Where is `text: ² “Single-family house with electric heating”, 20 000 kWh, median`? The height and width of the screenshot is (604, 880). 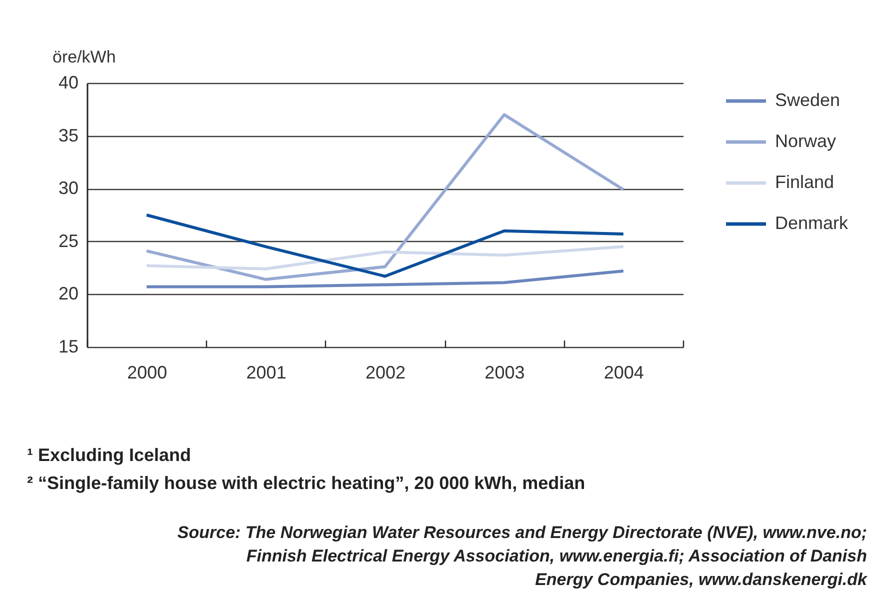
text: ² “Single-family house with electric heating”, 20 000 kWh, median is located at coordinates (306, 483).